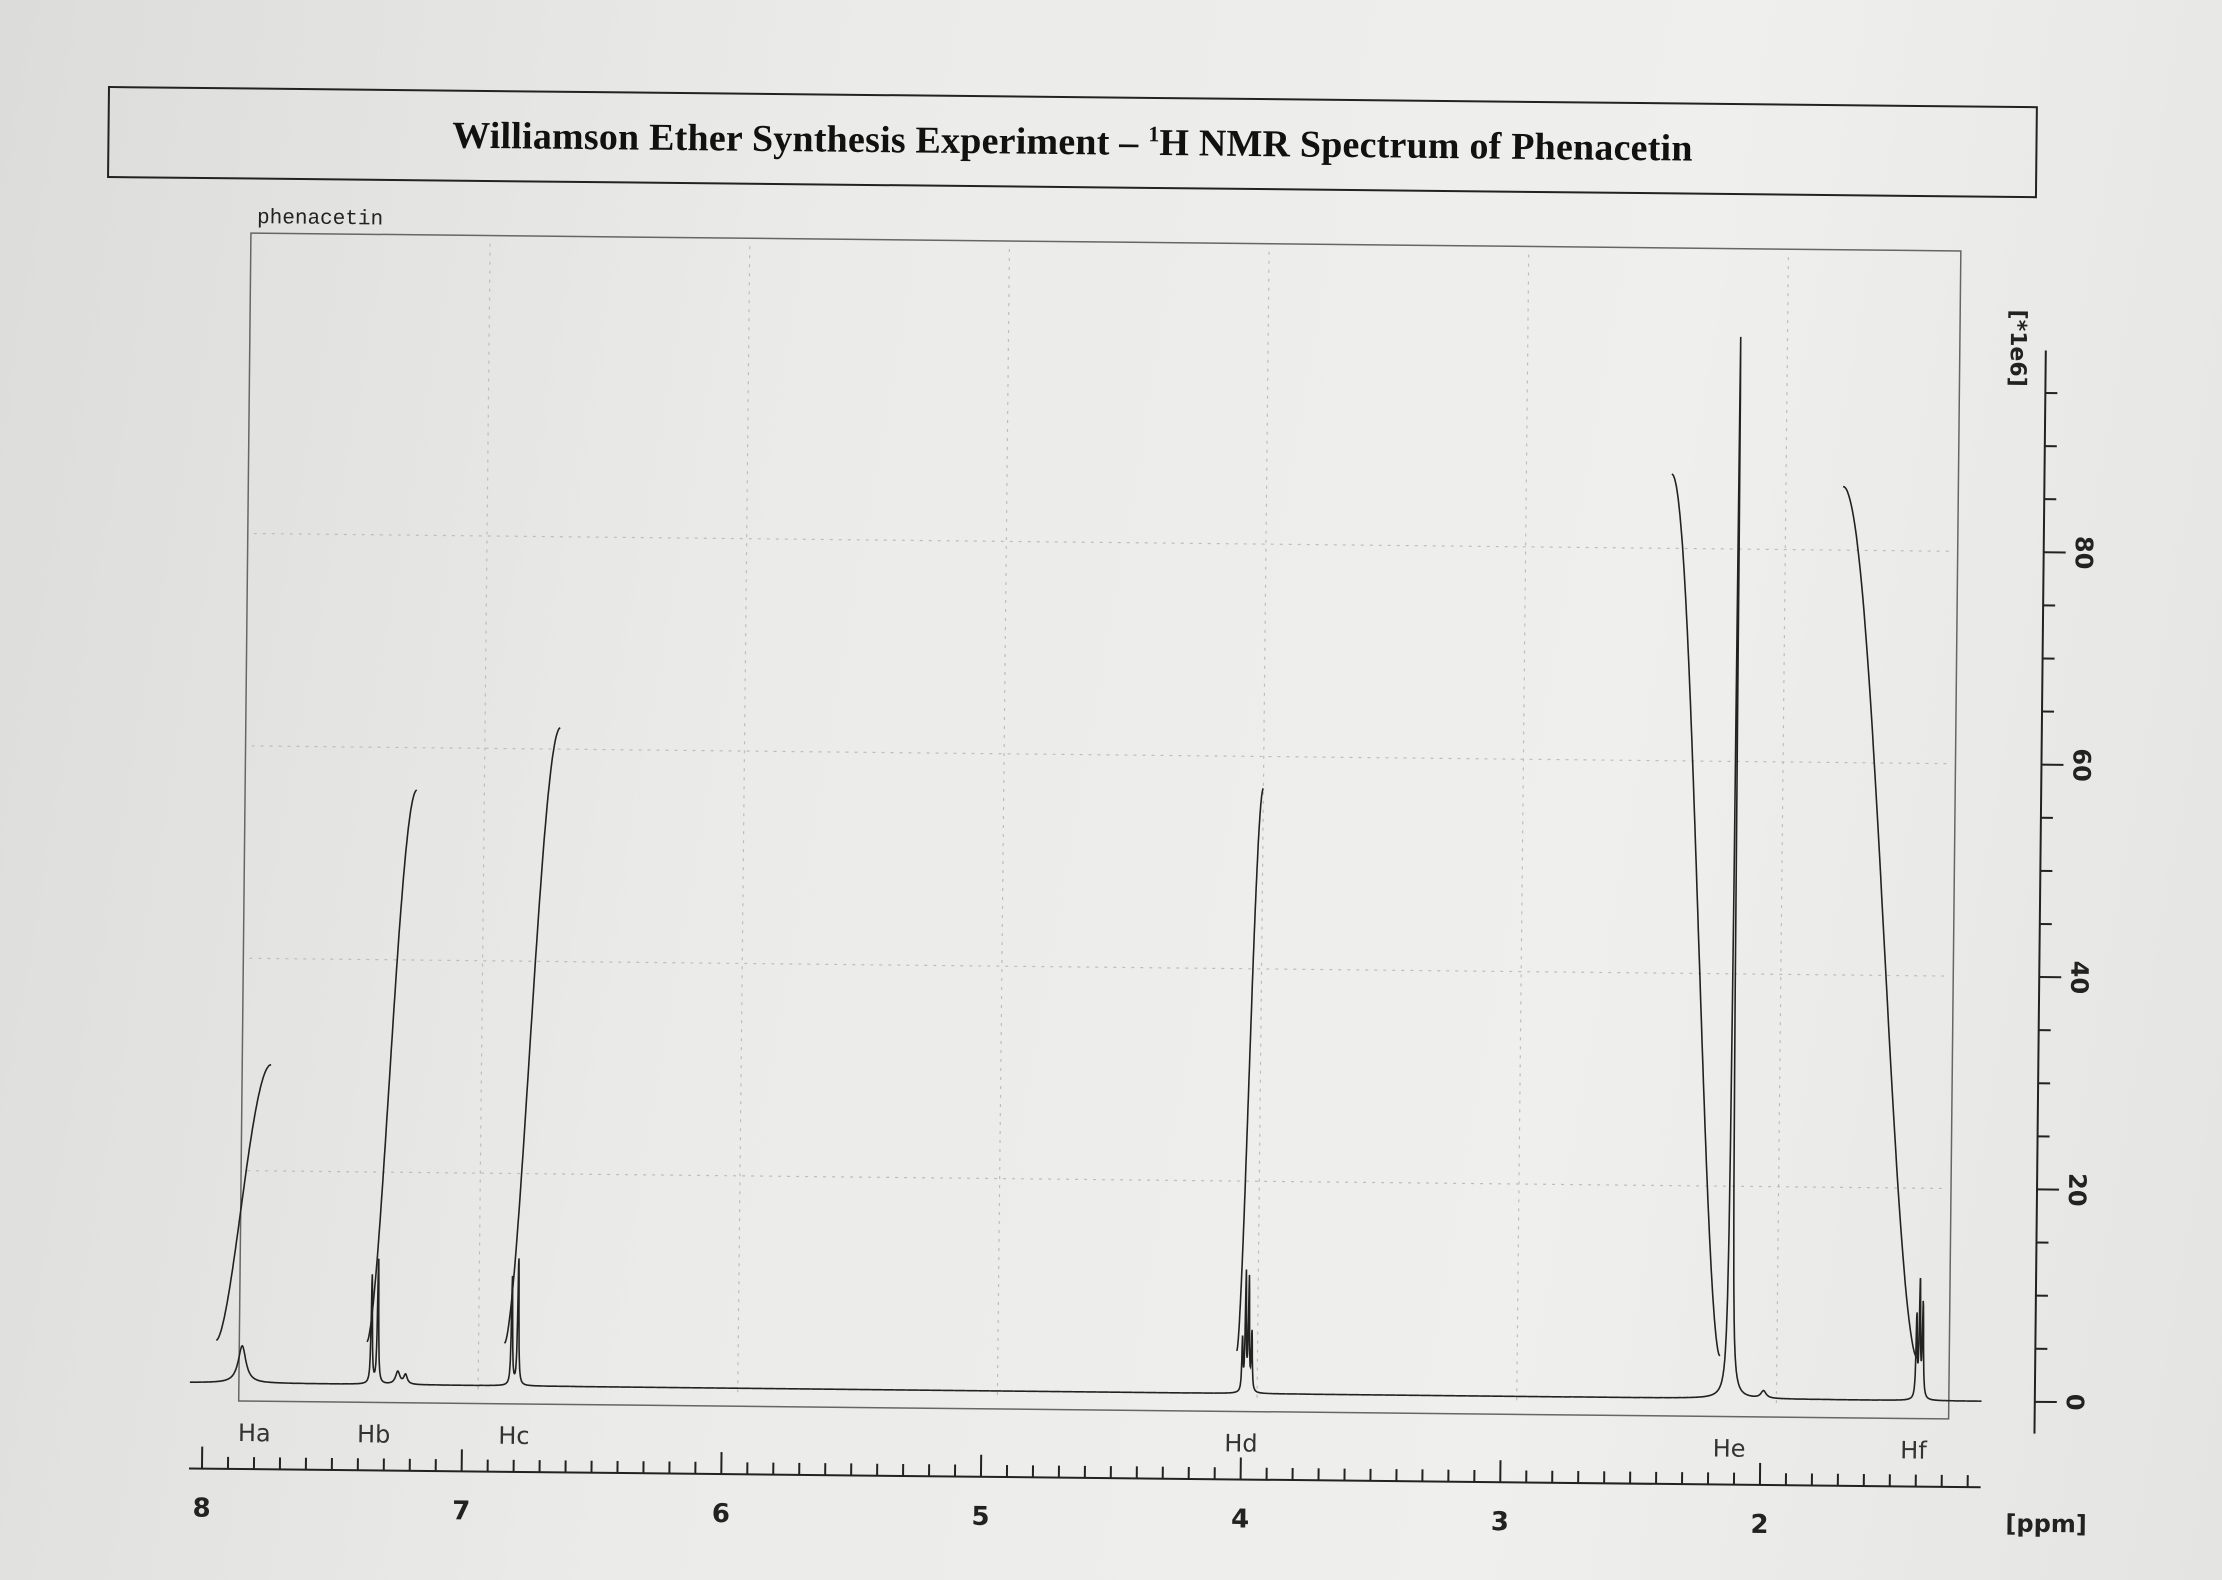 The height and width of the screenshot is (1580, 2222). What do you see at coordinates (254, 1433) in the screenshot?
I see `peak-label: Ha` at bounding box center [254, 1433].